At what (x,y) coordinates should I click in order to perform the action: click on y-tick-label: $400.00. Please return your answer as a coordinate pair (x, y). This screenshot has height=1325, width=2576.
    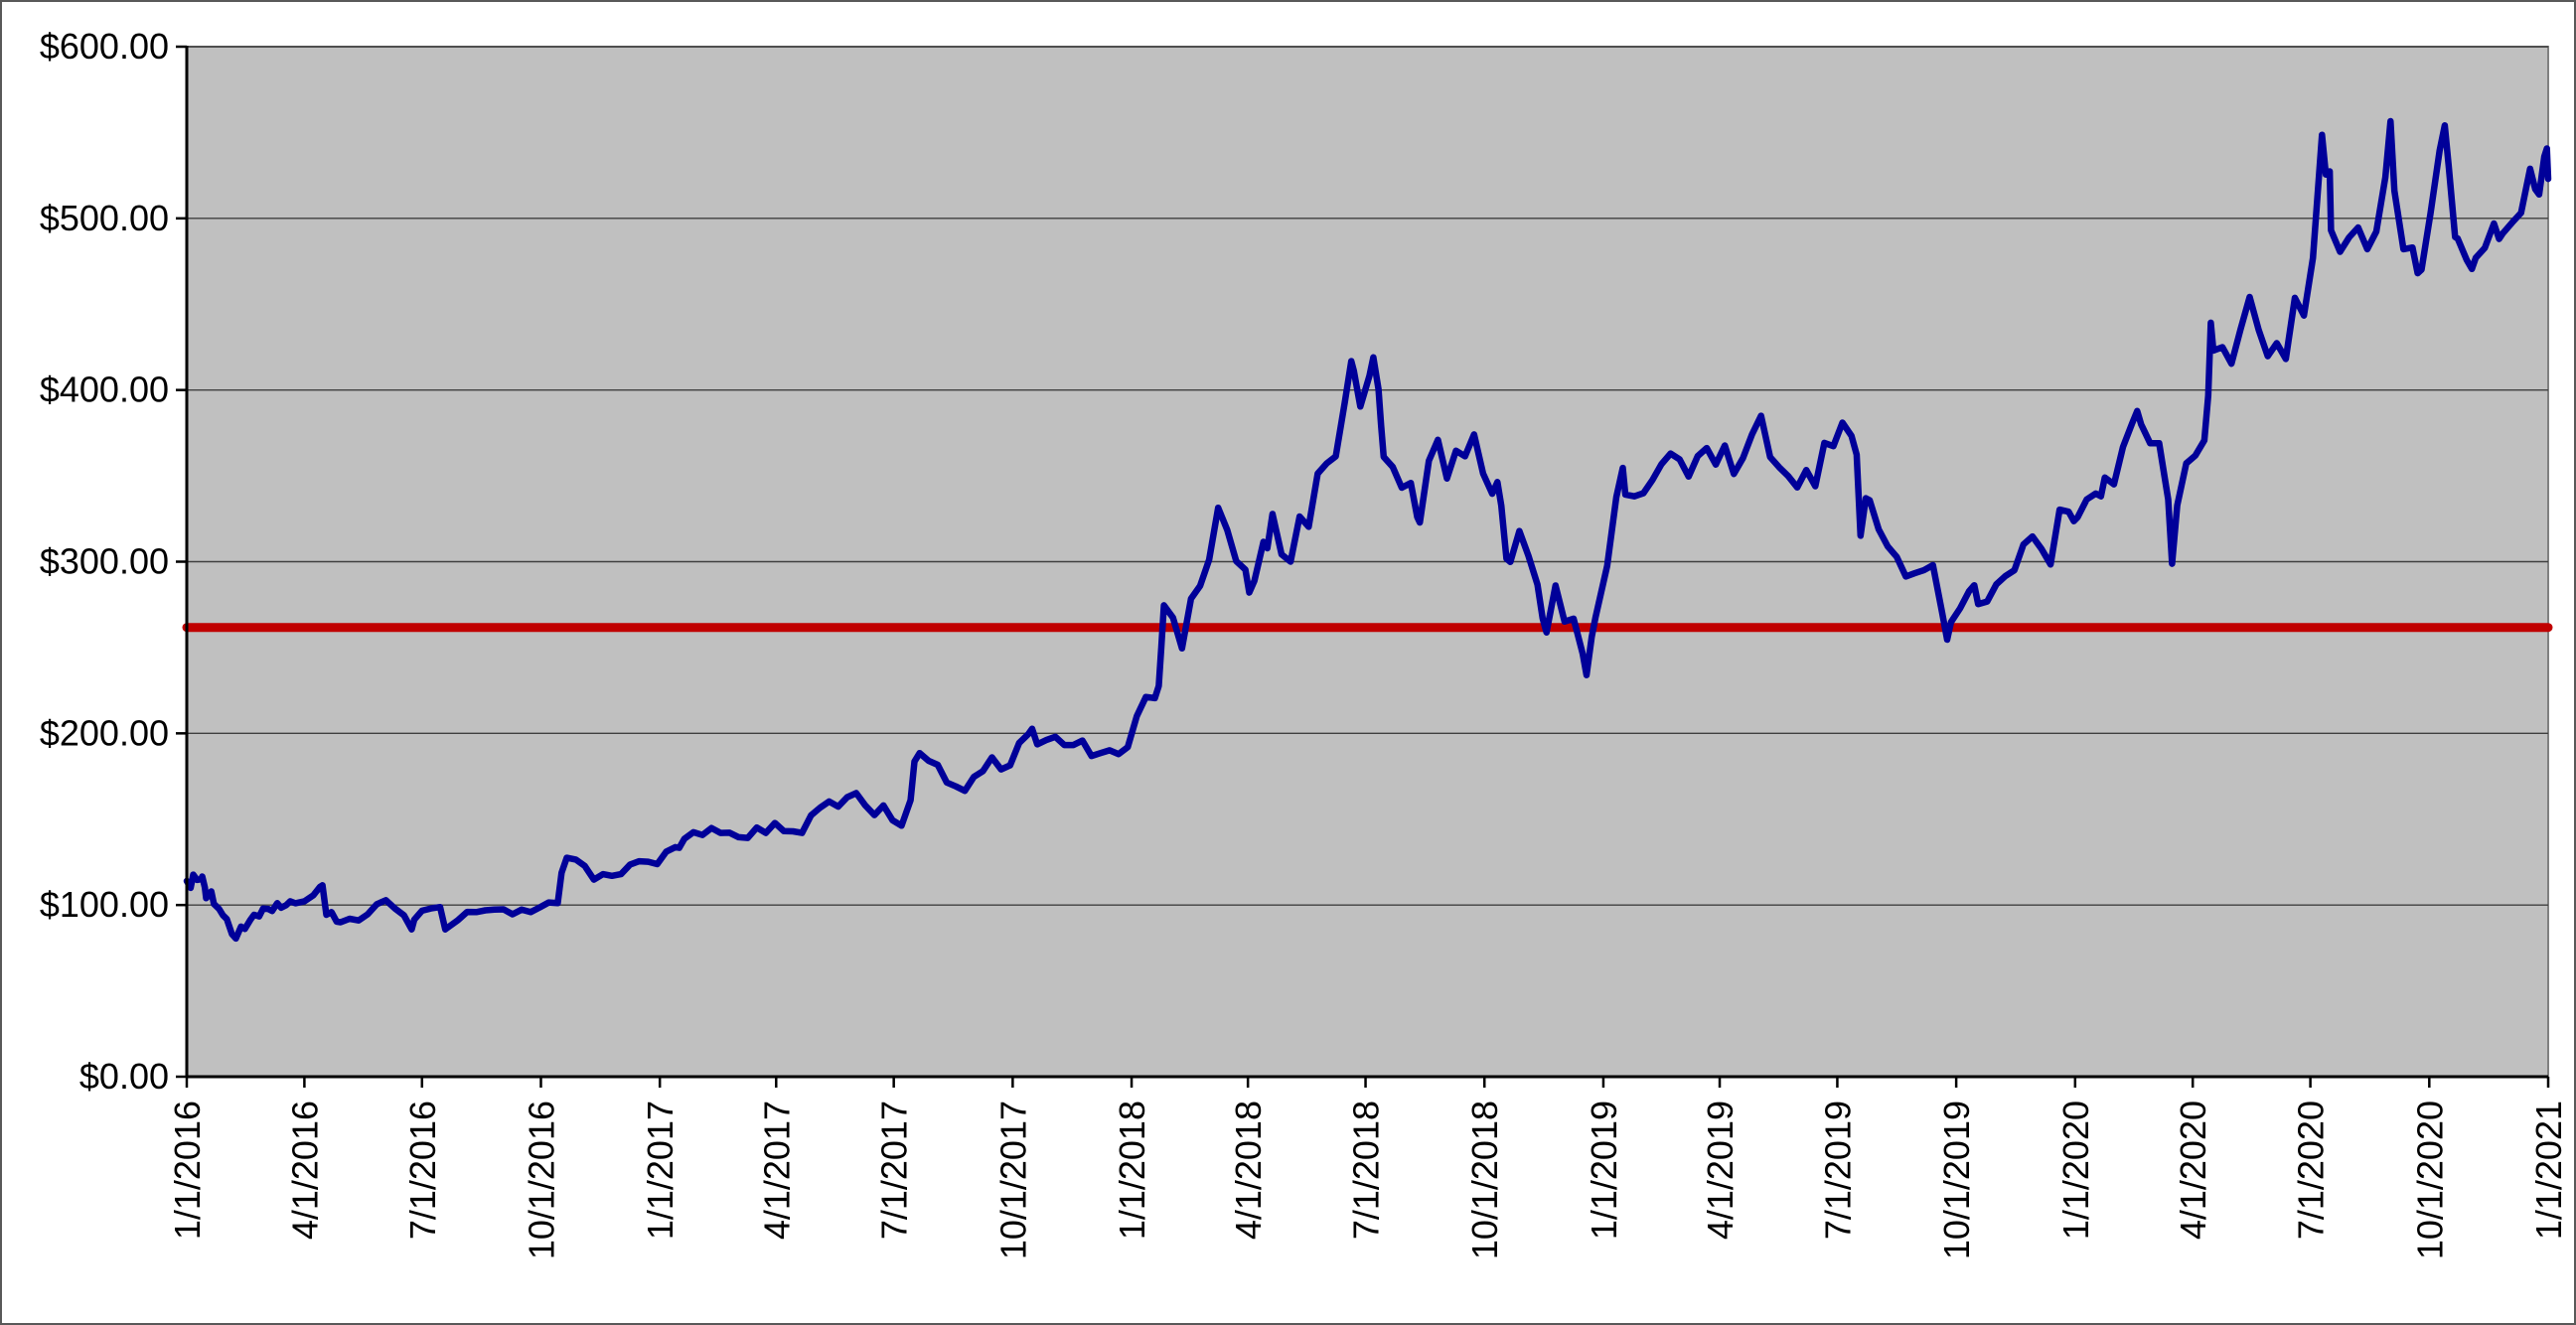
    Looking at the image, I should click on (105, 389).